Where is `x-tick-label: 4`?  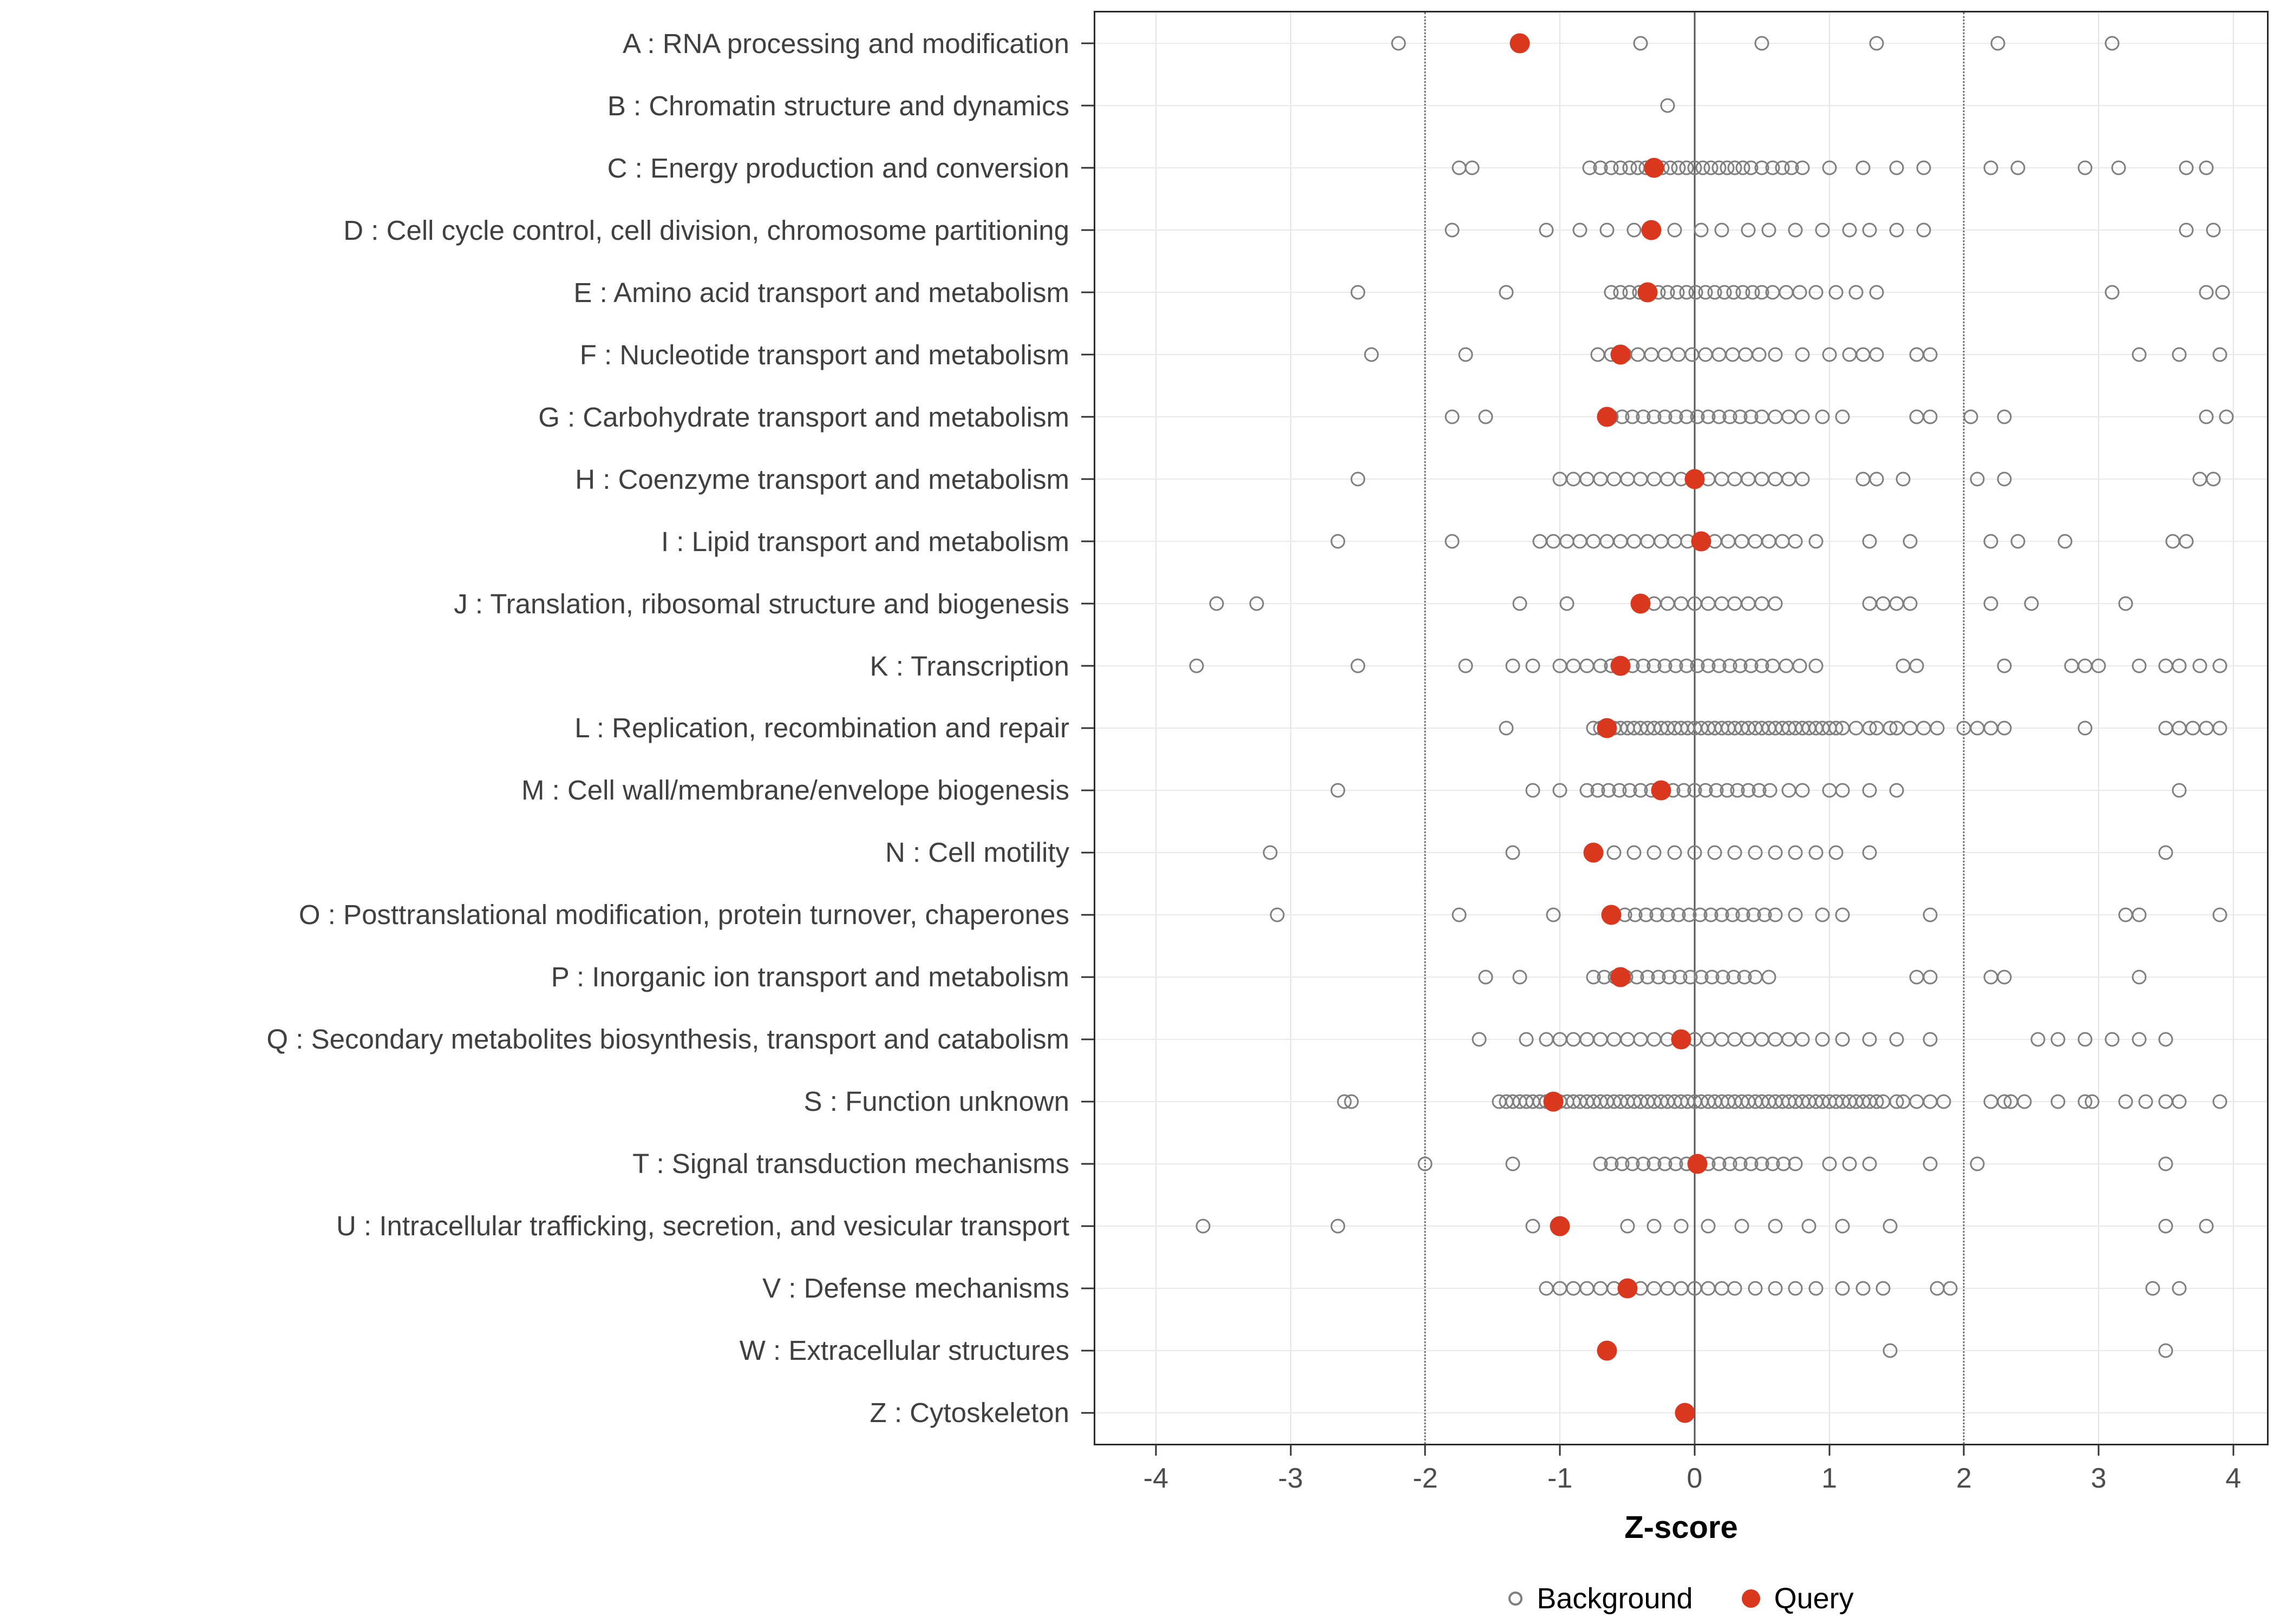
x-tick-label: 4 is located at coordinates (2234, 1479).